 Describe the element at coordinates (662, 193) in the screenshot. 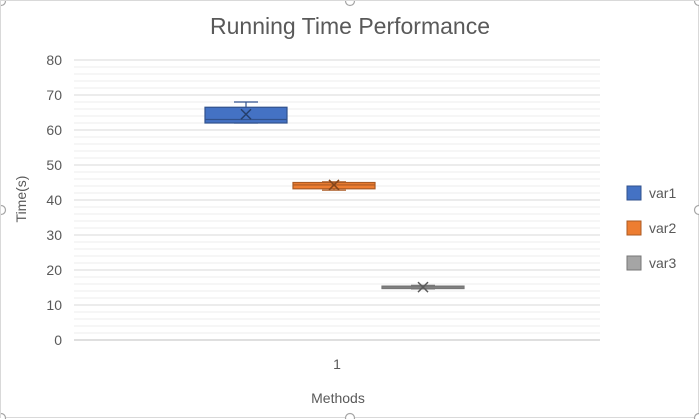

I see `legend-label: var1` at that location.